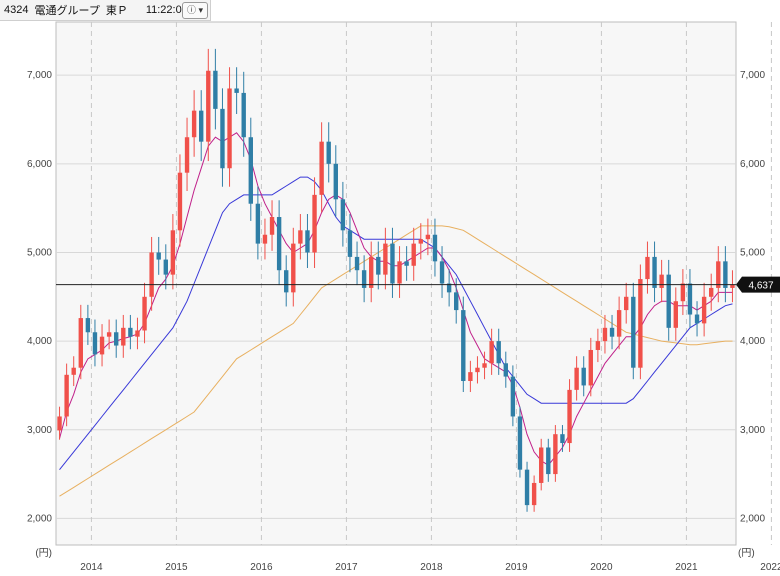 The height and width of the screenshot is (576, 780). What do you see at coordinates (39, 252) in the screenshot?
I see `y-tick-label-left: 5,000` at bounding box center [39, 252].